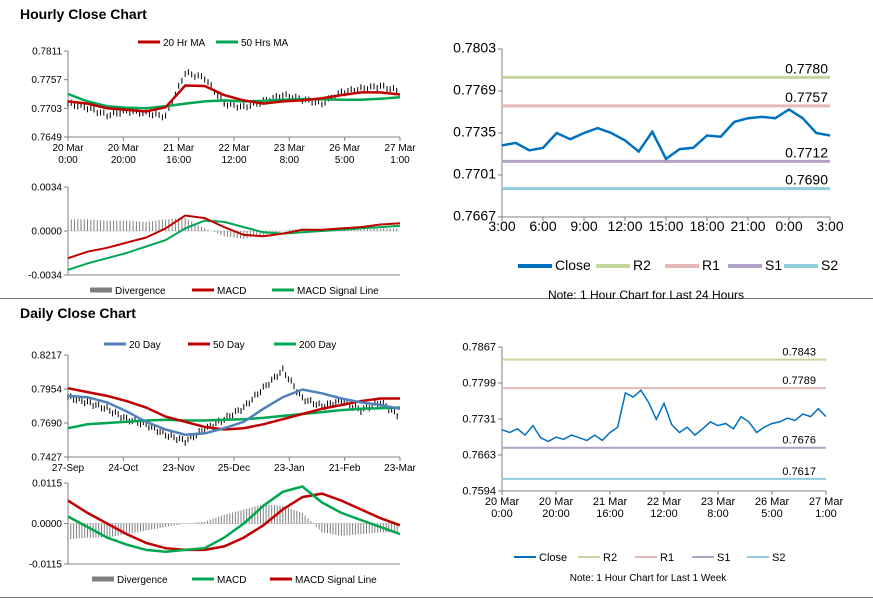  Describe the element at coordinates (788, 226) in the screenshot. I see `hourly-pivot-xtick-label: 0:00` at that location.